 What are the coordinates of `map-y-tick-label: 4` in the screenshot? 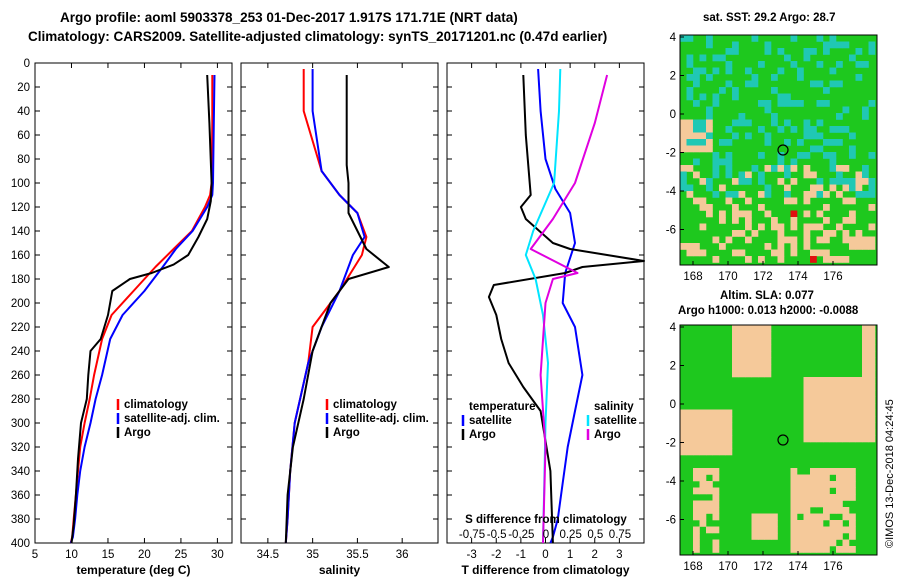 It's located at (673, 38).